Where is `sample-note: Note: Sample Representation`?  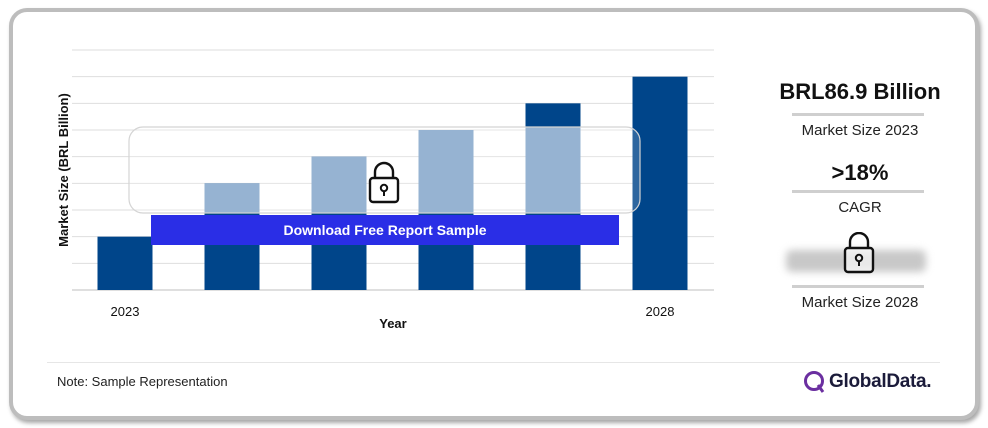
sample-note: Note: Sample Representation is located at coordinates (142, 381).